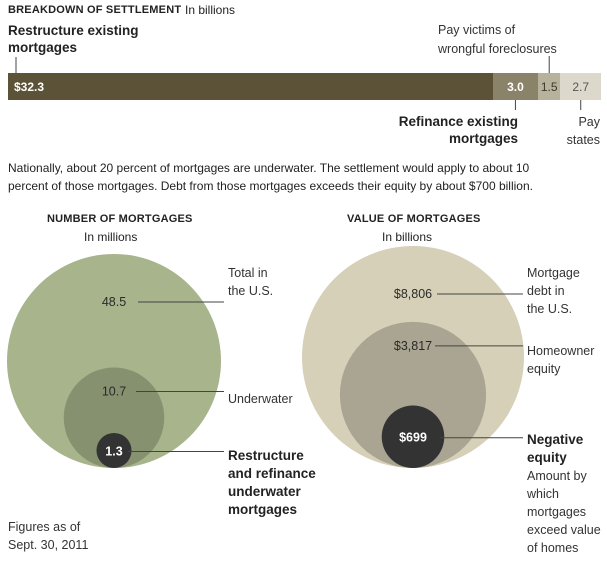  Describe the element at coordinates (561, 360) in the screenshot. I see `label-homeowner-equity: Homeowner equity` at that location.